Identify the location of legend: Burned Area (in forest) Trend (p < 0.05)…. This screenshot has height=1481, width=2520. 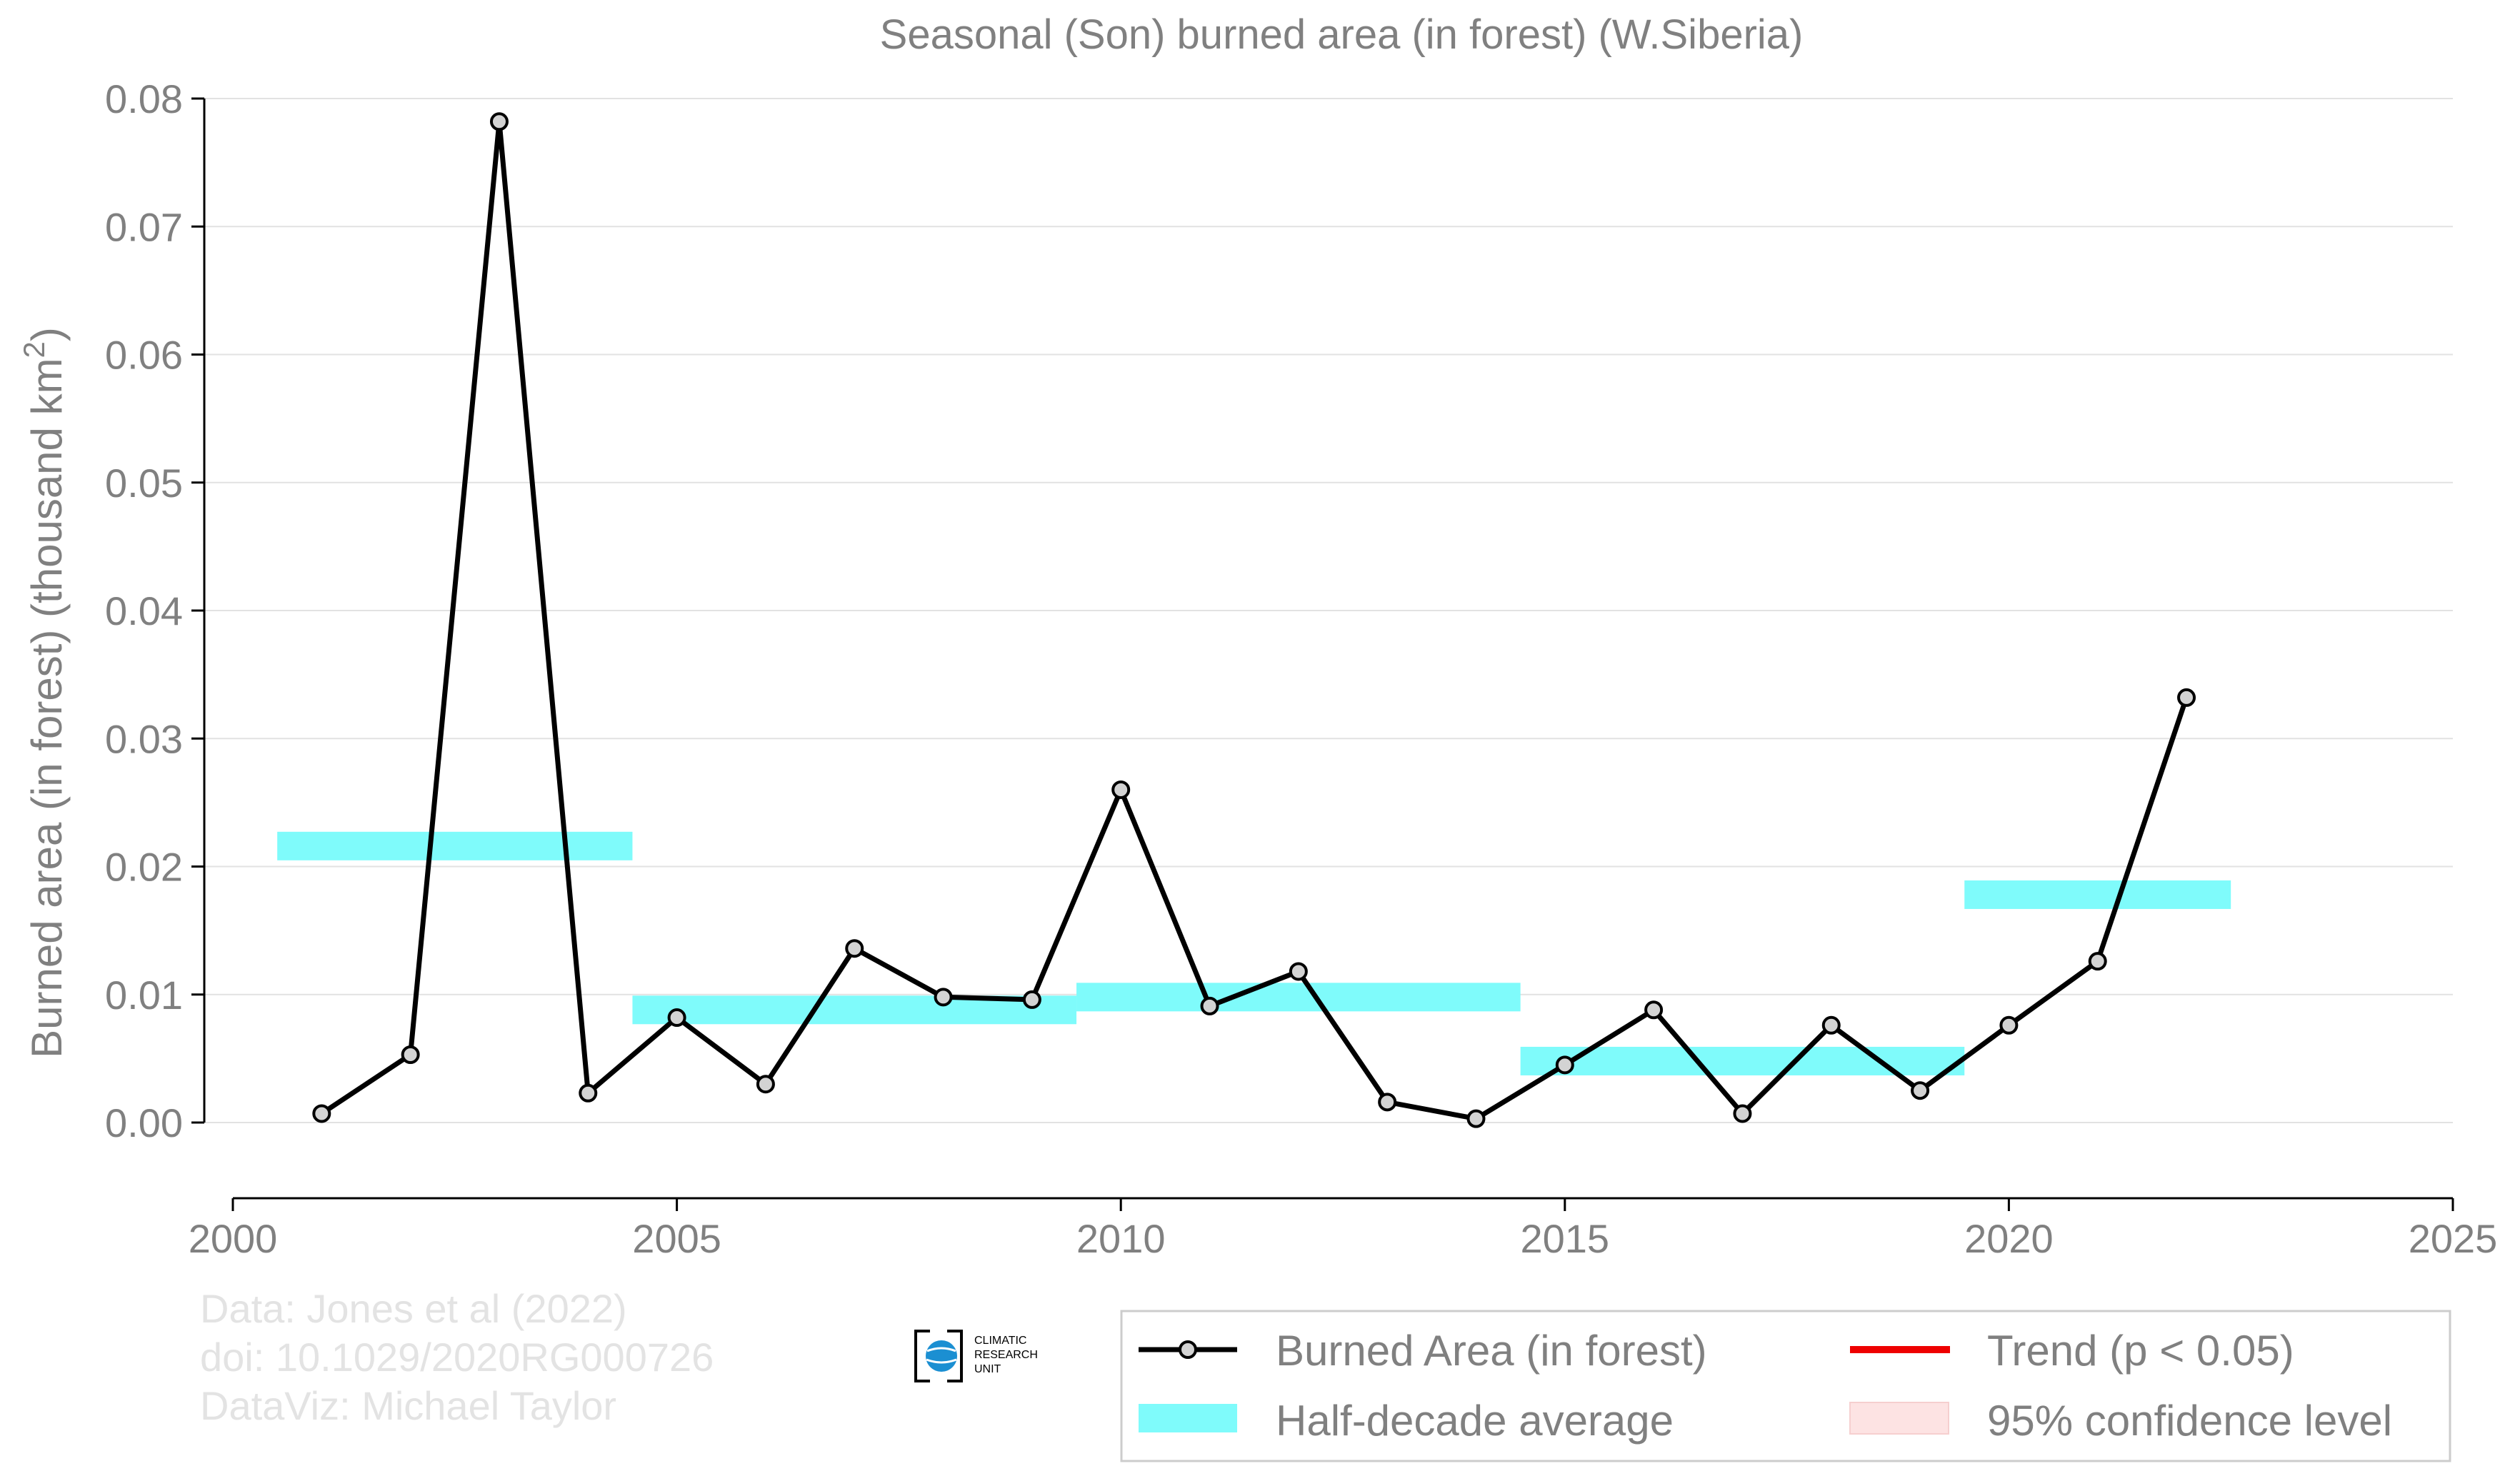
(1785, 1386).